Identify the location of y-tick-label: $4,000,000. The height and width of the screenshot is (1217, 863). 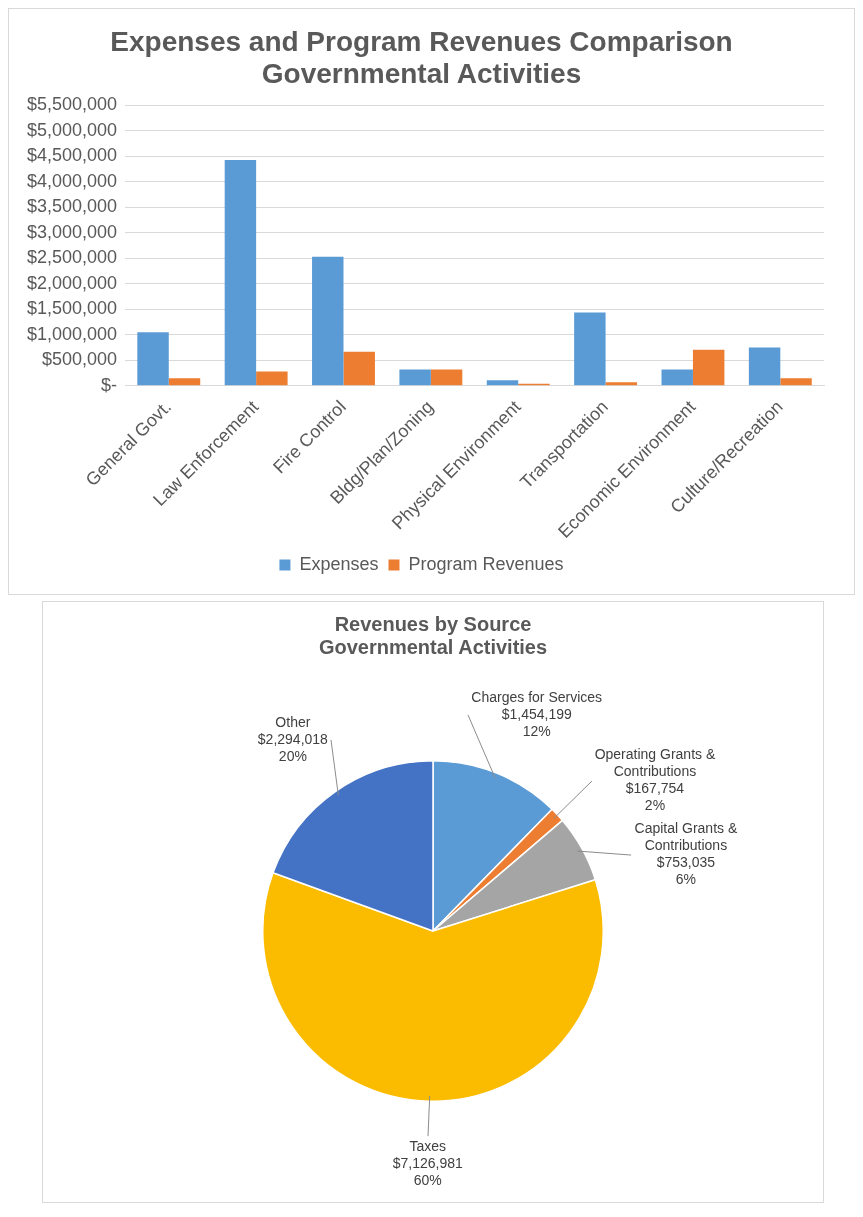
(72, 180).